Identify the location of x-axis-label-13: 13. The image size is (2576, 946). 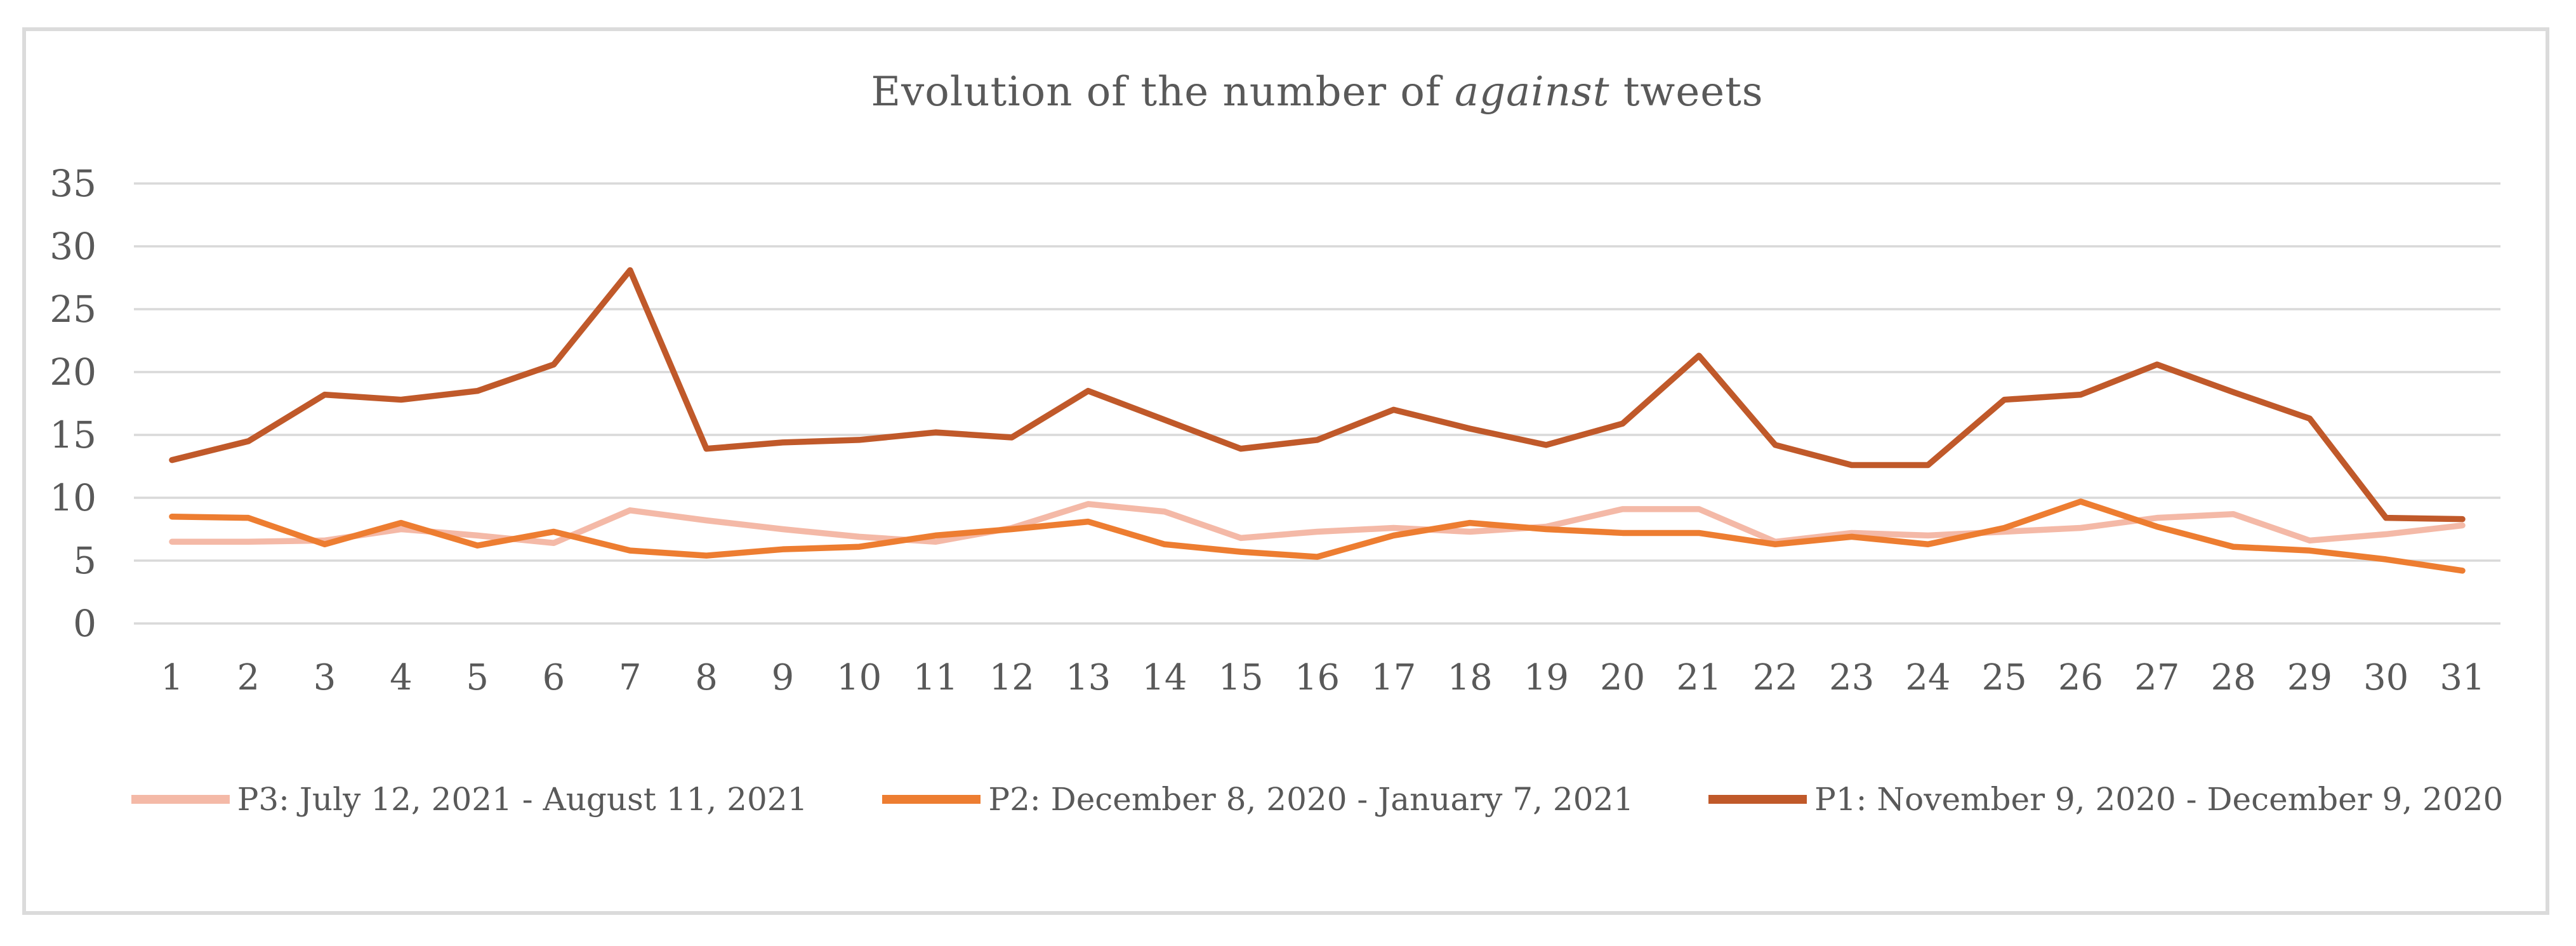
(1088, 678).